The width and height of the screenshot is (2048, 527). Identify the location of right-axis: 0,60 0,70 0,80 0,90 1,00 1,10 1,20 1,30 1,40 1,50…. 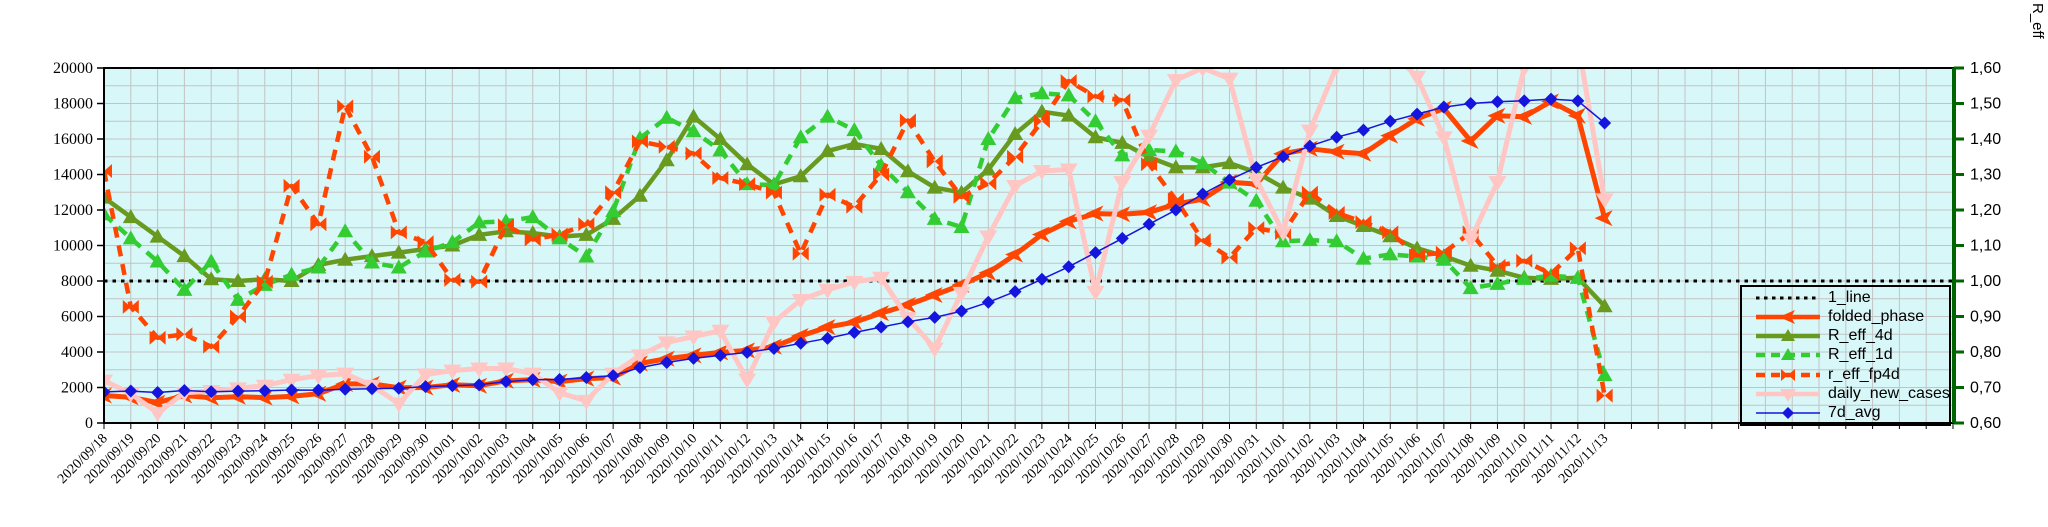
(1976, 246).